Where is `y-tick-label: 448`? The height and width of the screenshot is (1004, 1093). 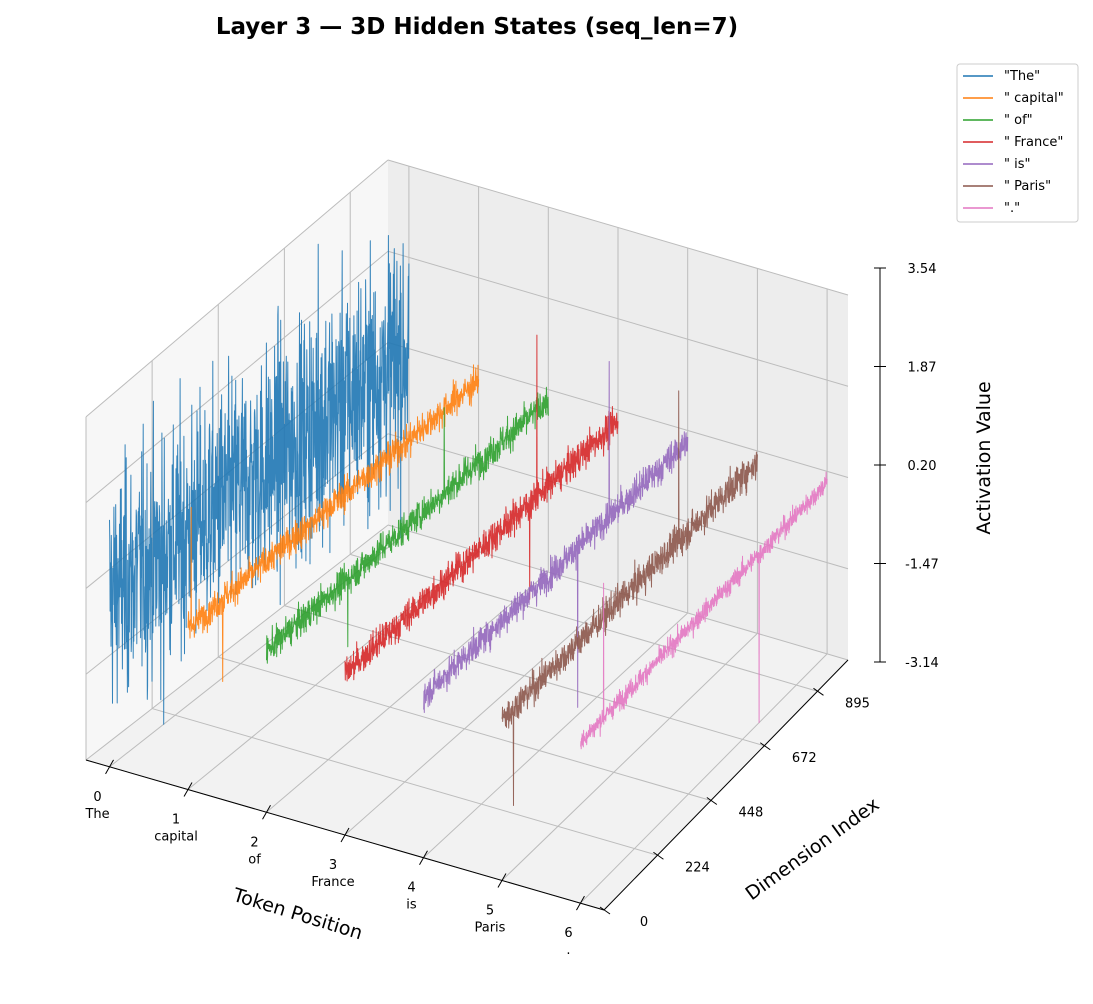 y-tick-label: 448 is located at coordinates (750, 813).